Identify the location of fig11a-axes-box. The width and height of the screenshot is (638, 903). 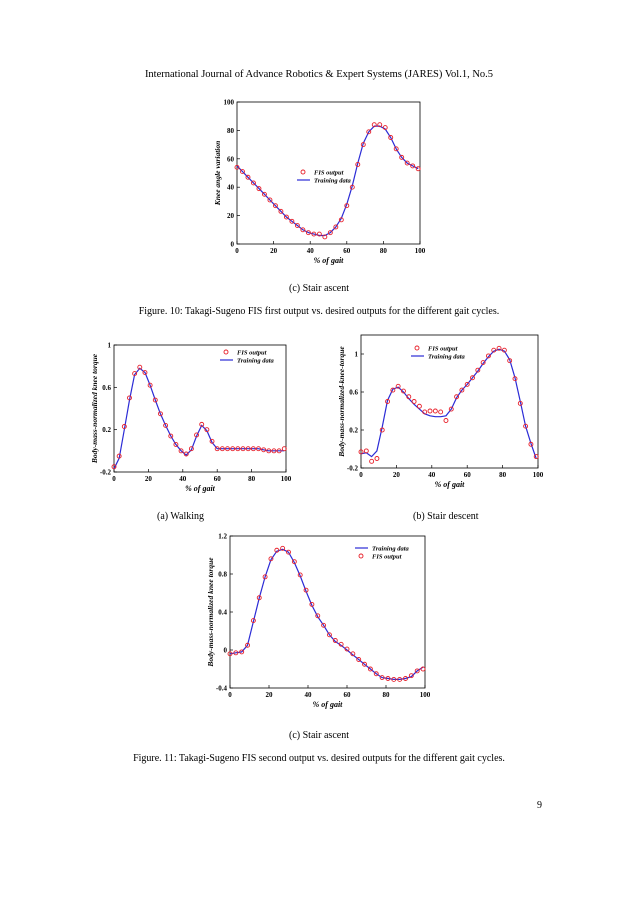
(200, 408).